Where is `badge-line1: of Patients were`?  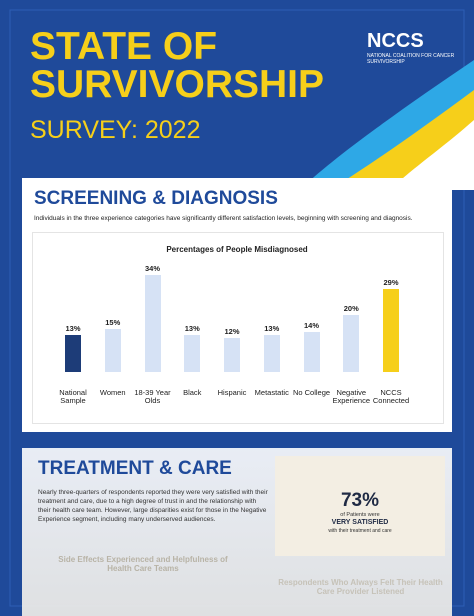 badge-line1: of Patients were is located at coordinates (360, 515).